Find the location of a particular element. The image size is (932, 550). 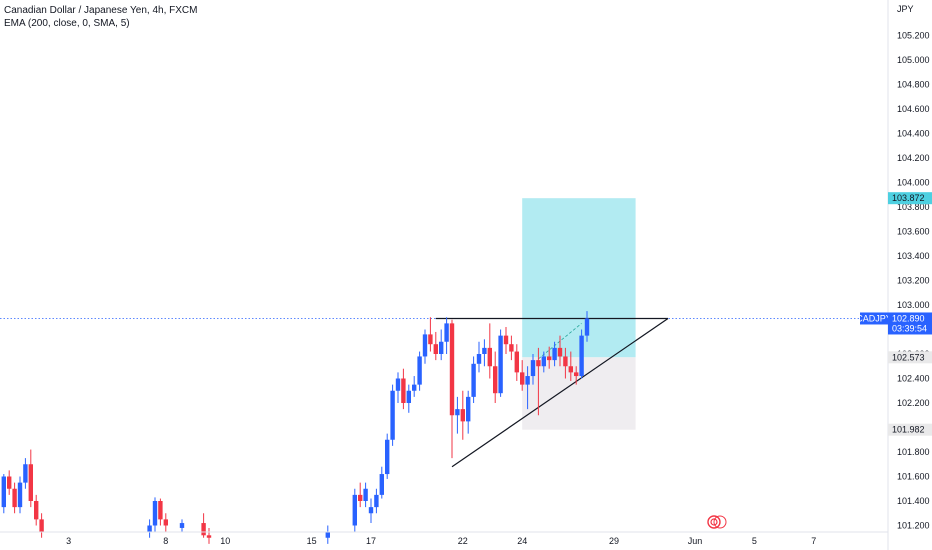

price-tick-label: 101.200 is located at coordinates (913, 526).